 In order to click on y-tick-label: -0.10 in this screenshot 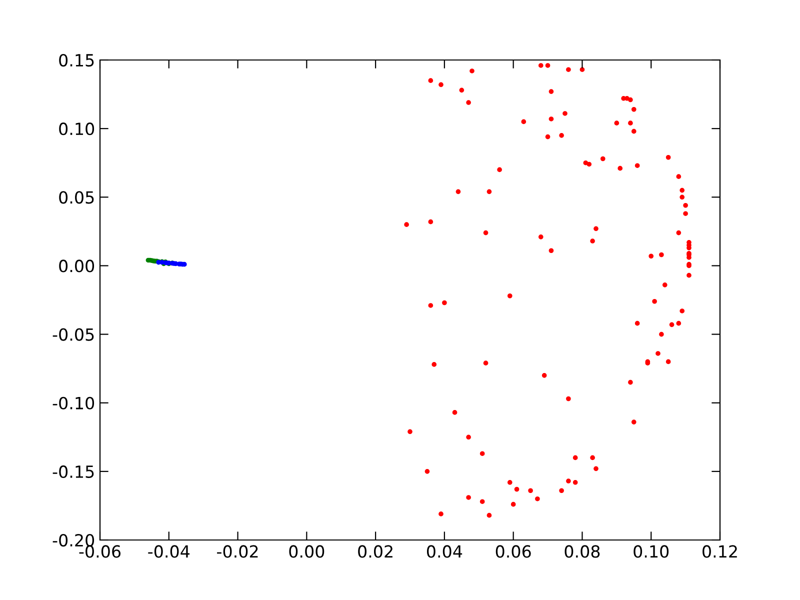, I will do `click(73, 403)`.